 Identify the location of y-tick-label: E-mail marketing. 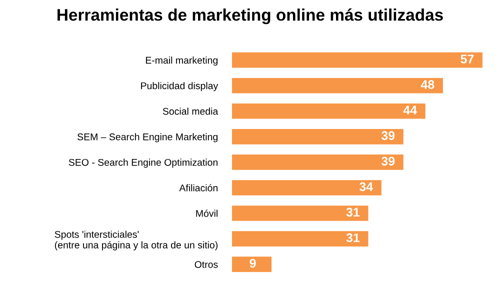
(182, 61).